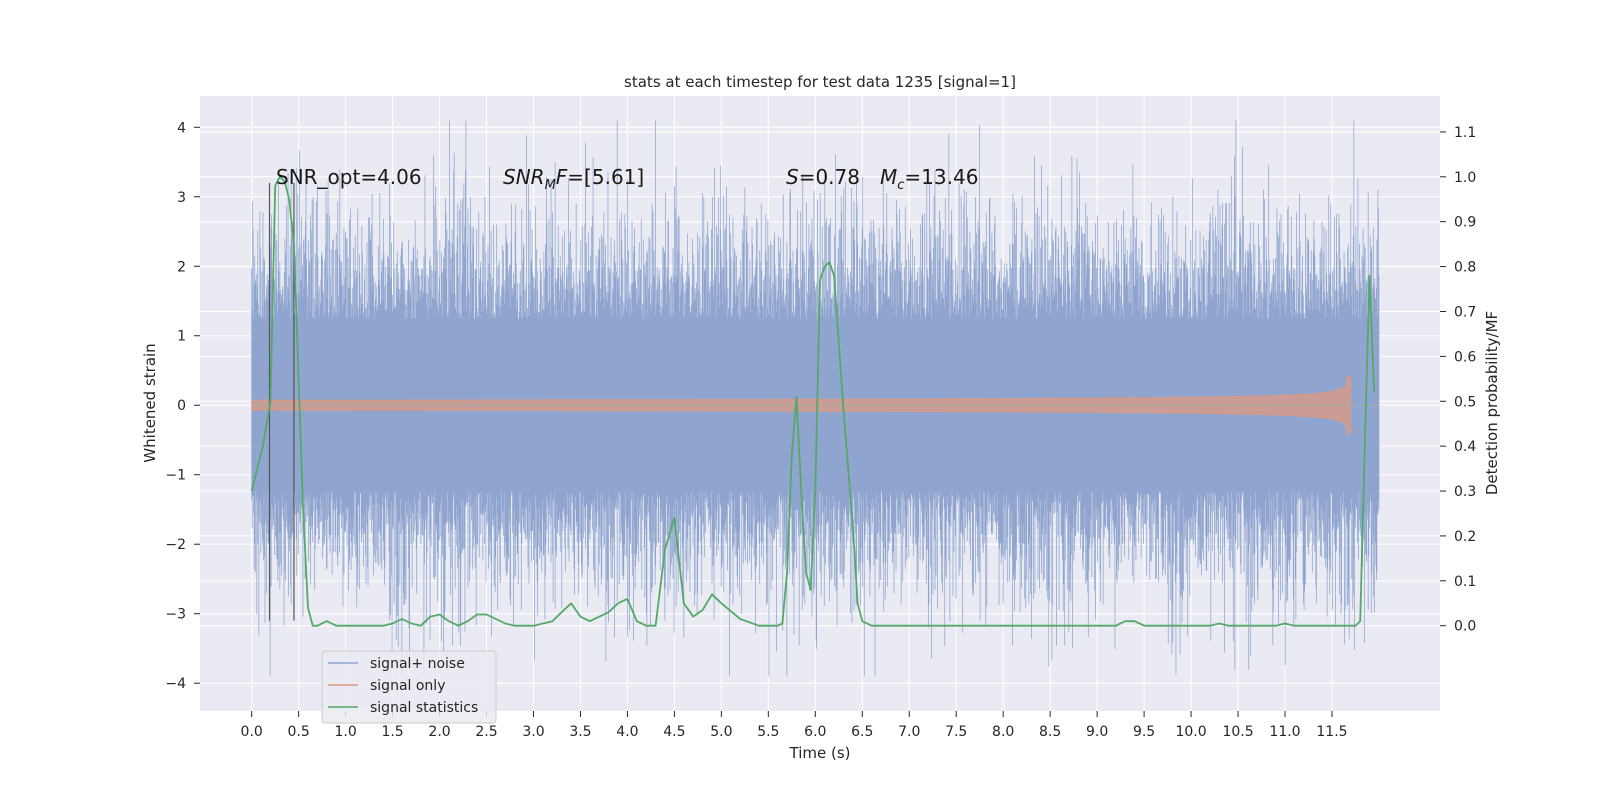 This screenshot has height=800, width=1600. I want to click on x-tick-label: 2.0, so click(439, 732).